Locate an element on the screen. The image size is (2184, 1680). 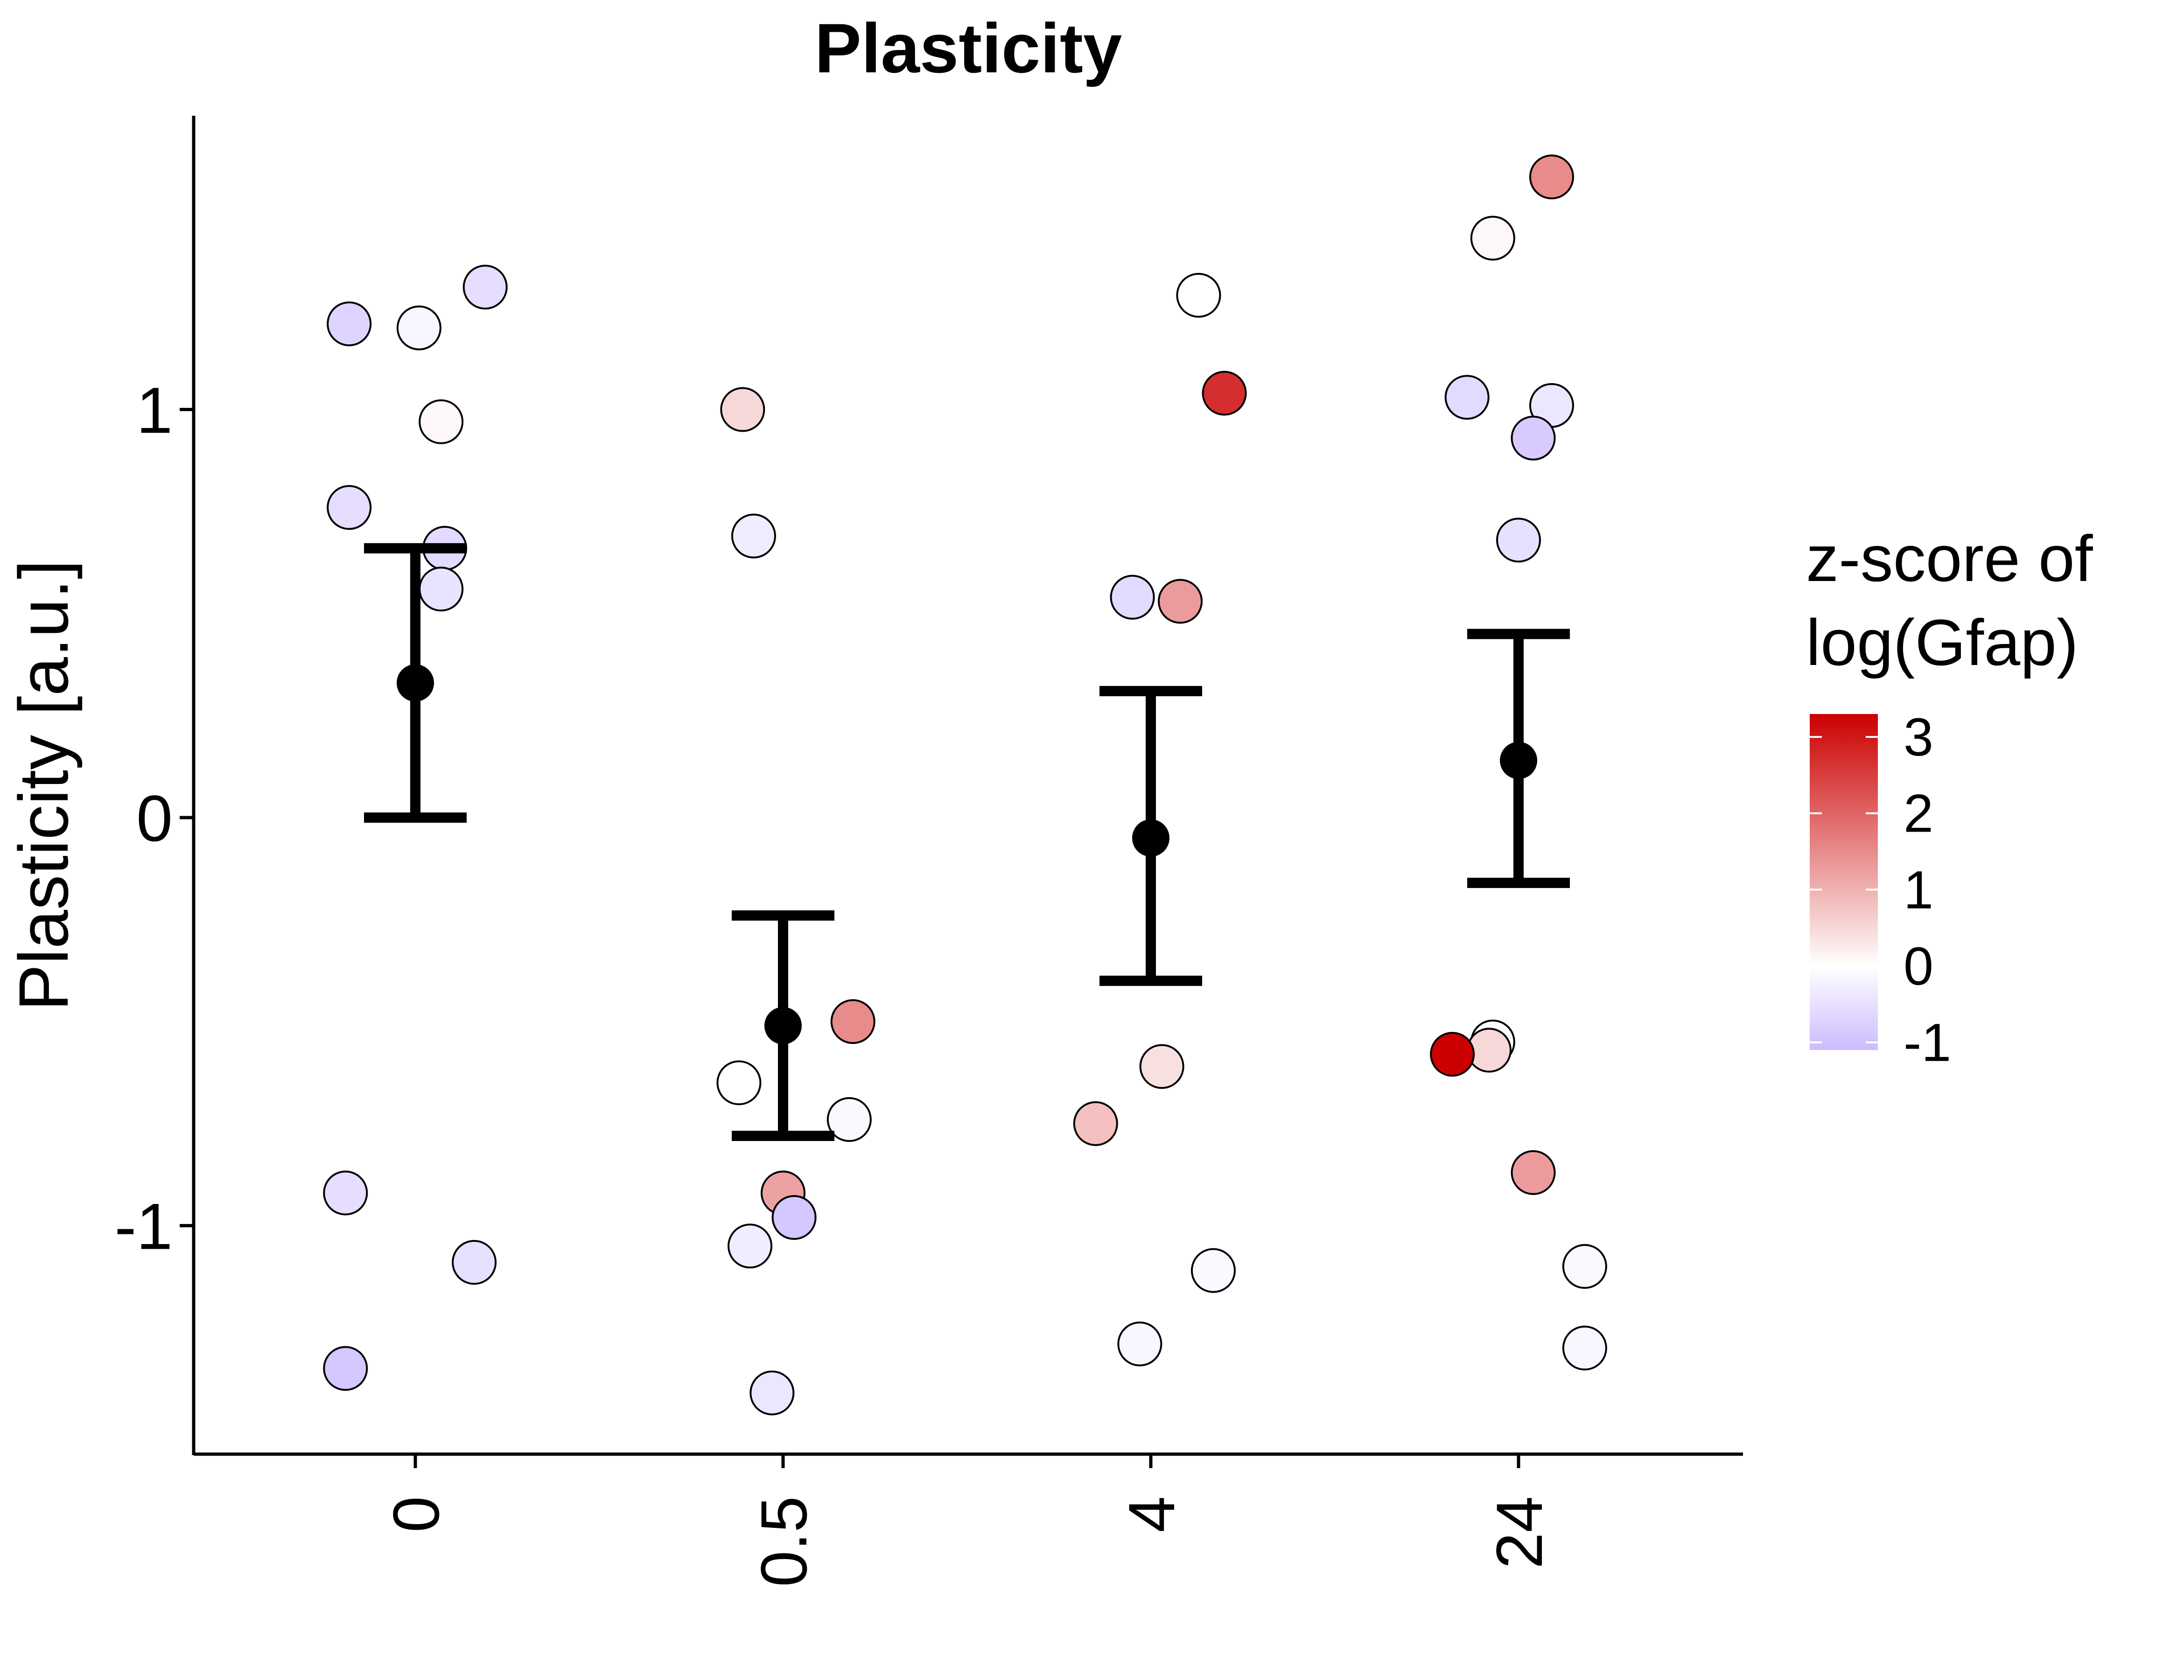
y-ticks: -1 0 1 is located at coordinates (154, 818).